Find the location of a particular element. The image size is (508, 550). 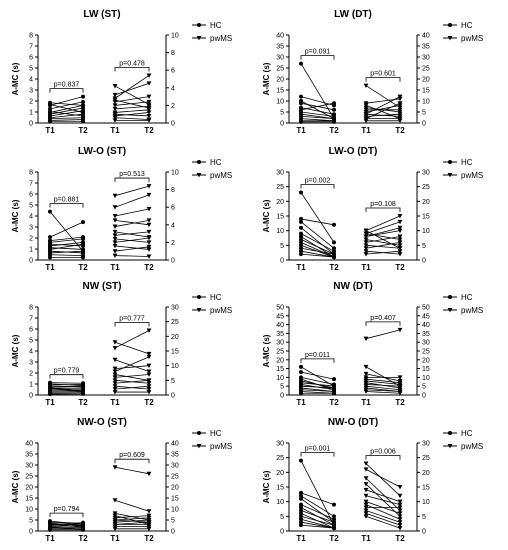

y2-tick-label: 10 is located at coordinates (426, 102).